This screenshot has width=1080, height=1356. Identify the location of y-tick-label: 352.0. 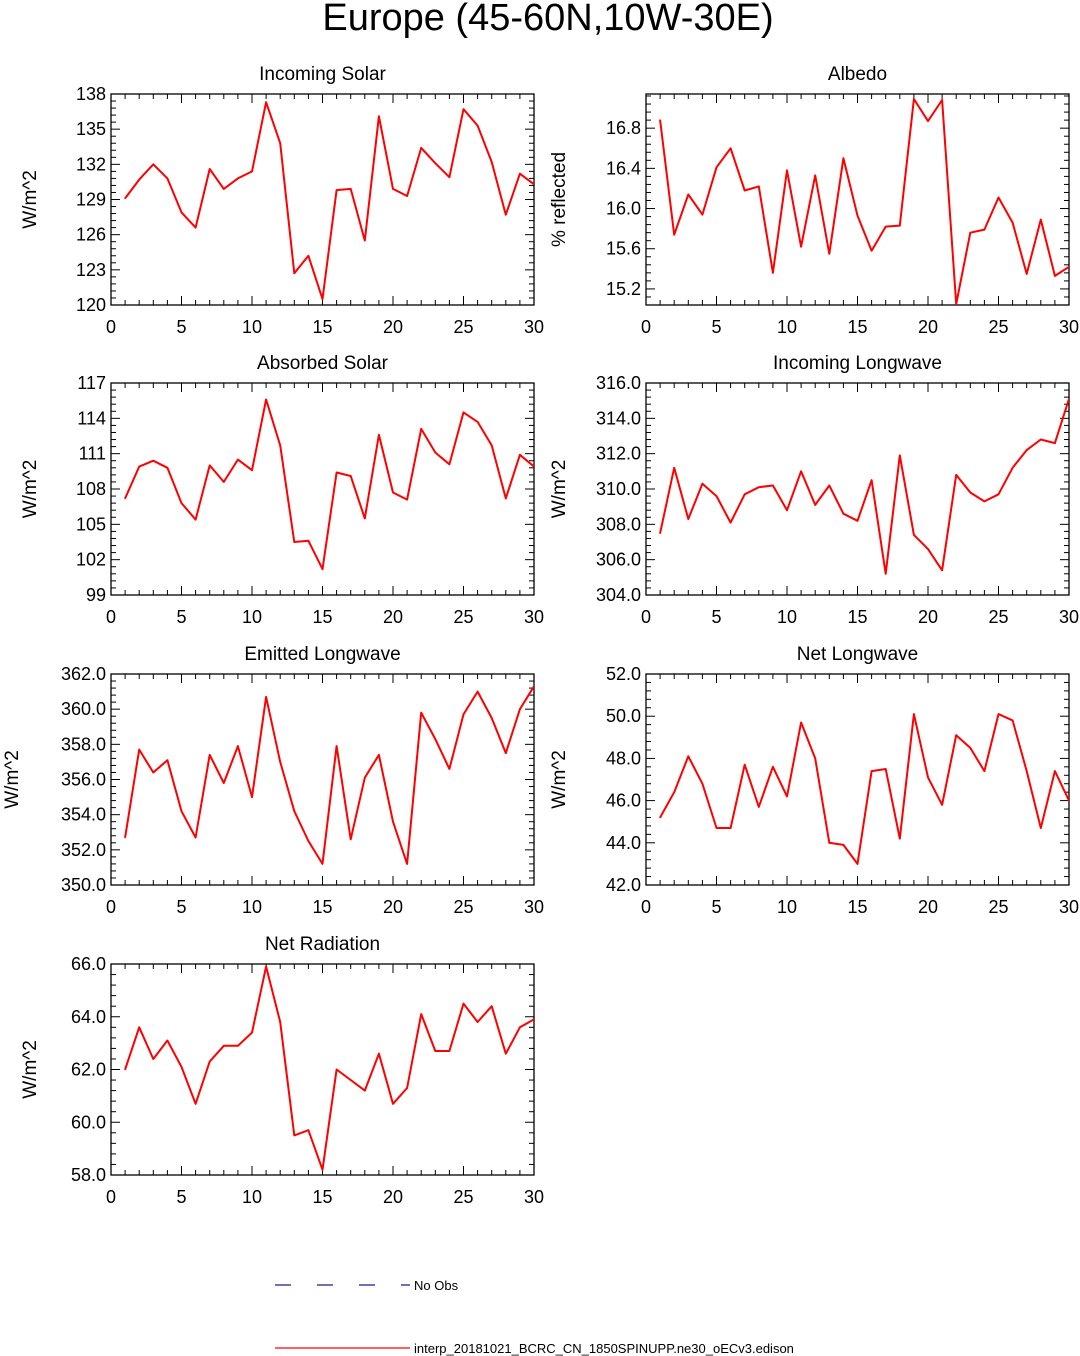
(83, 850).